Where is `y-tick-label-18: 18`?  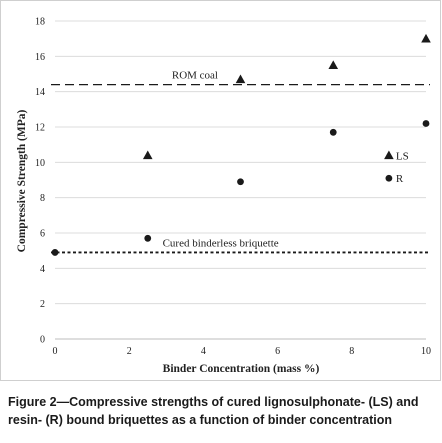 y-tick-label-18: 18 is located at coordinates (40, 22).